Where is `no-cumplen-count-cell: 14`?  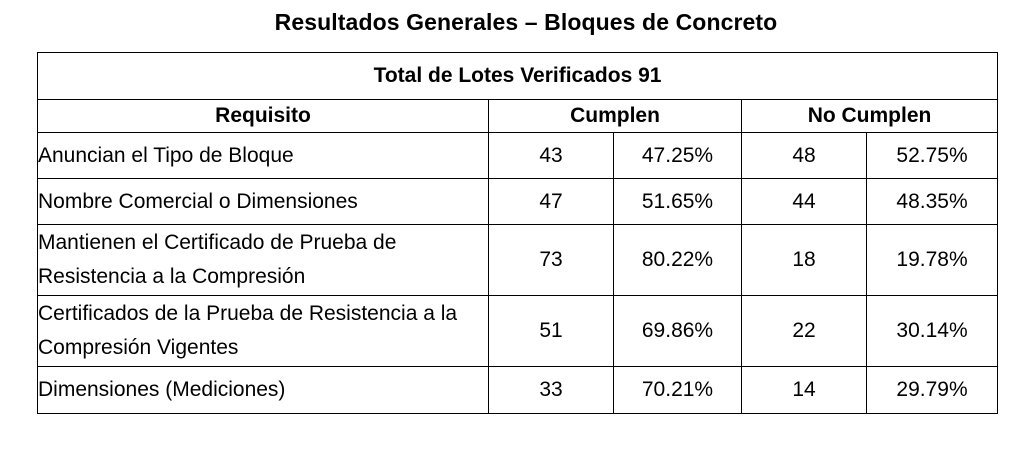
no-cumplen-count-cell: 14 is located at coordinates (804, 390).